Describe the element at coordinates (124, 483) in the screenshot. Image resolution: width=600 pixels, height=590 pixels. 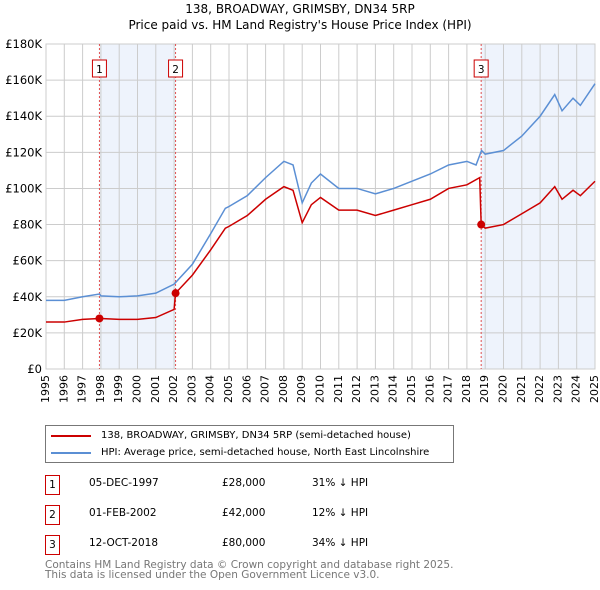
I see `sale-date: 05-DEC-1997` at that location.